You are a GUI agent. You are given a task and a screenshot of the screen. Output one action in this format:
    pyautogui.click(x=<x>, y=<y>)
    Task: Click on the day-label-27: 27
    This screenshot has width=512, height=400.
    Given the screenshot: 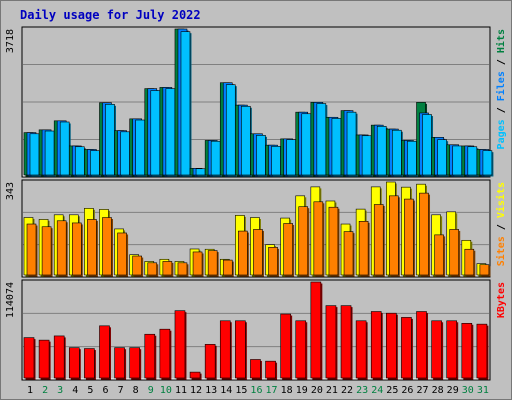 What is the action you would take?
    pyautogui.click(x=422, y=390)
    